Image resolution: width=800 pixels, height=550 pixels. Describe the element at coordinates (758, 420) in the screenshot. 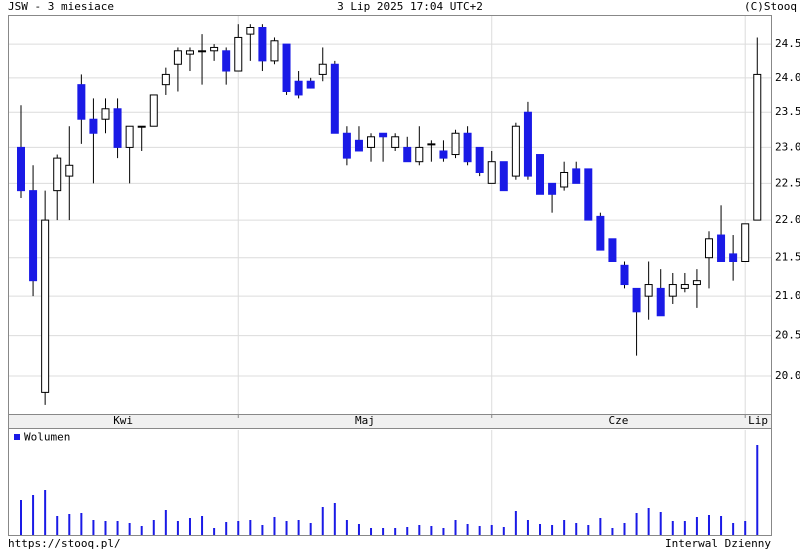

I see `month-label: Lip` at that location.